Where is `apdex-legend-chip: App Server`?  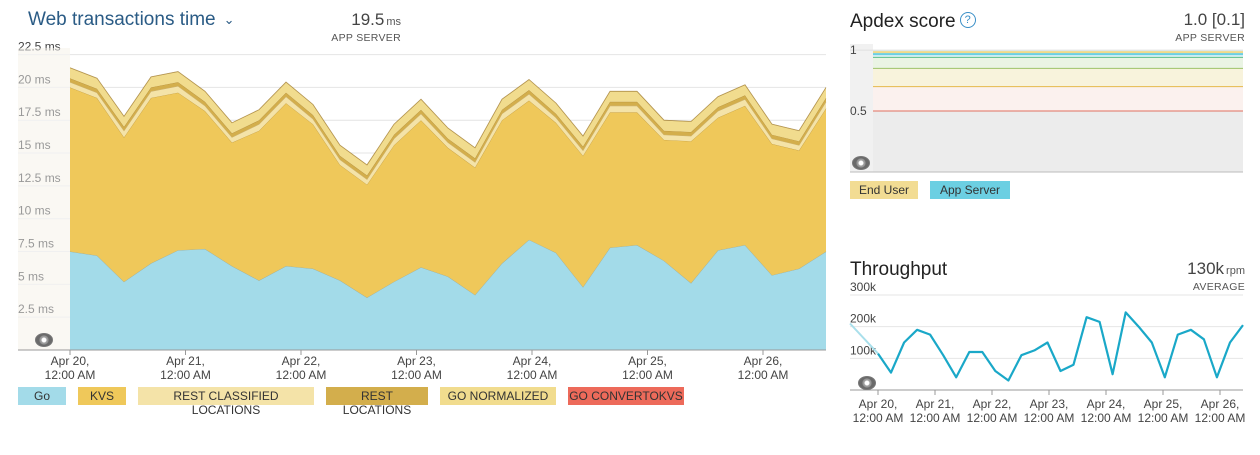
apdex-legend-chip: App Server is located at coordinates (970, 190).